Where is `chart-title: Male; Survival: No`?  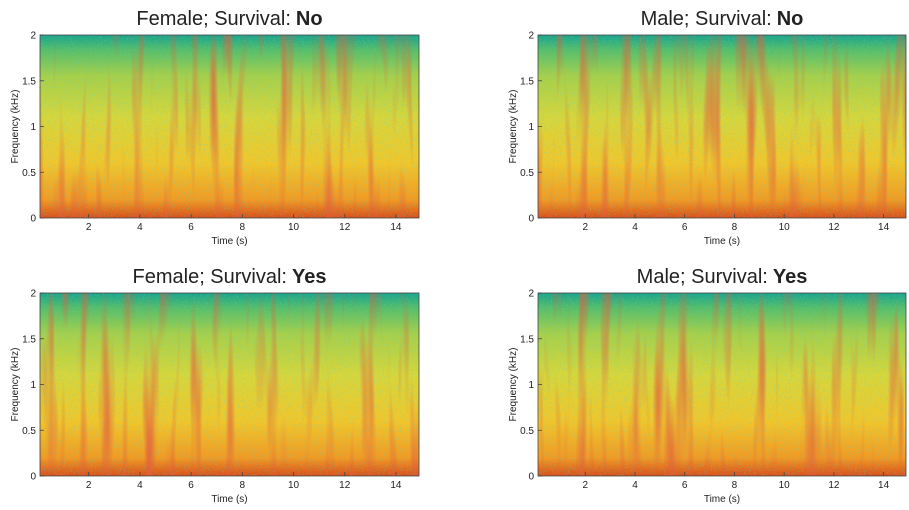
chart-title: Male; Survival: No is located at coordinates (722, 19).